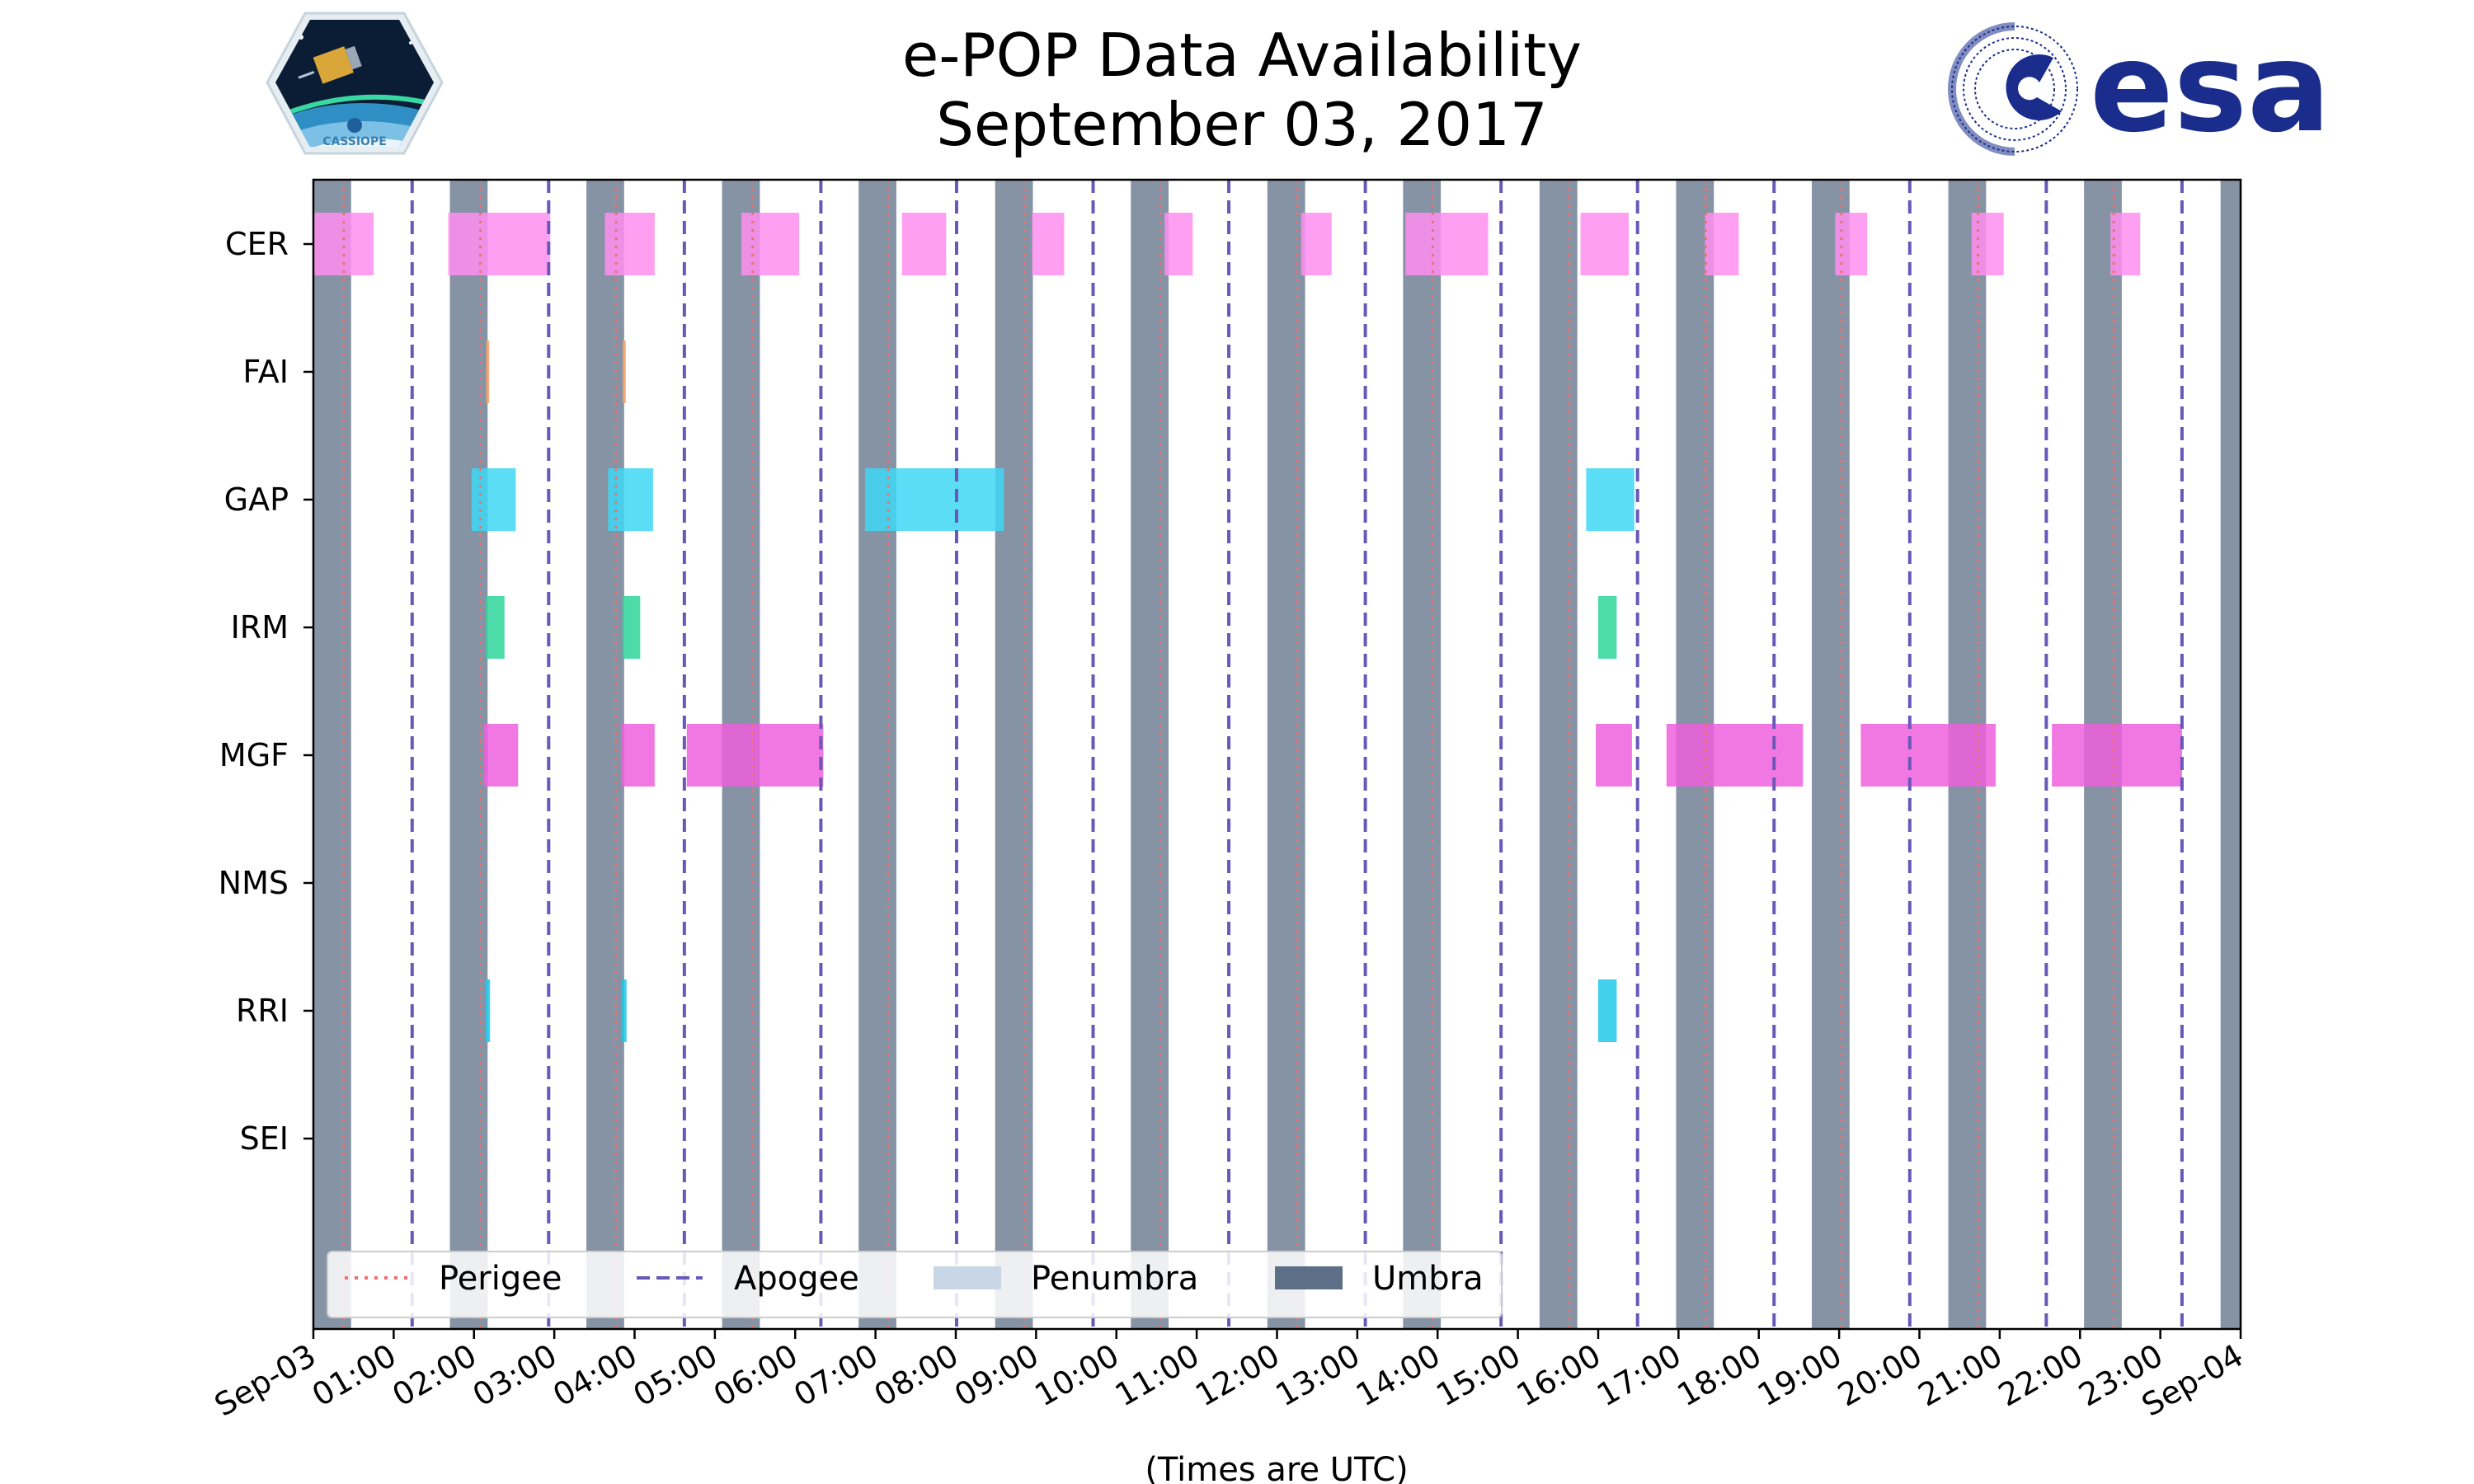 This screenshot has height=1484, width=2474. I want to click on x-tick-label-18: 18:00, so click(1719, 1375).